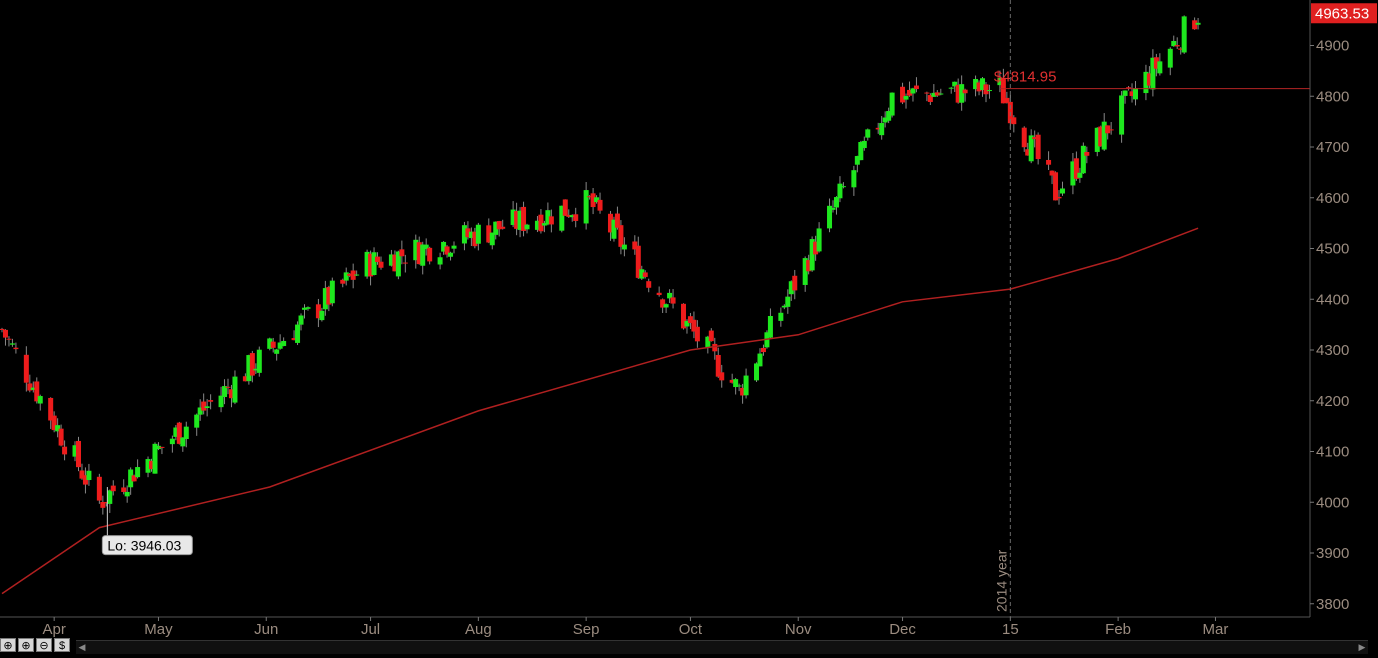 The image size is (1378, 658). Describe the element at coordinates (1332, 553) in the screenshot. I see `y-tick-label: 3900` at that location.